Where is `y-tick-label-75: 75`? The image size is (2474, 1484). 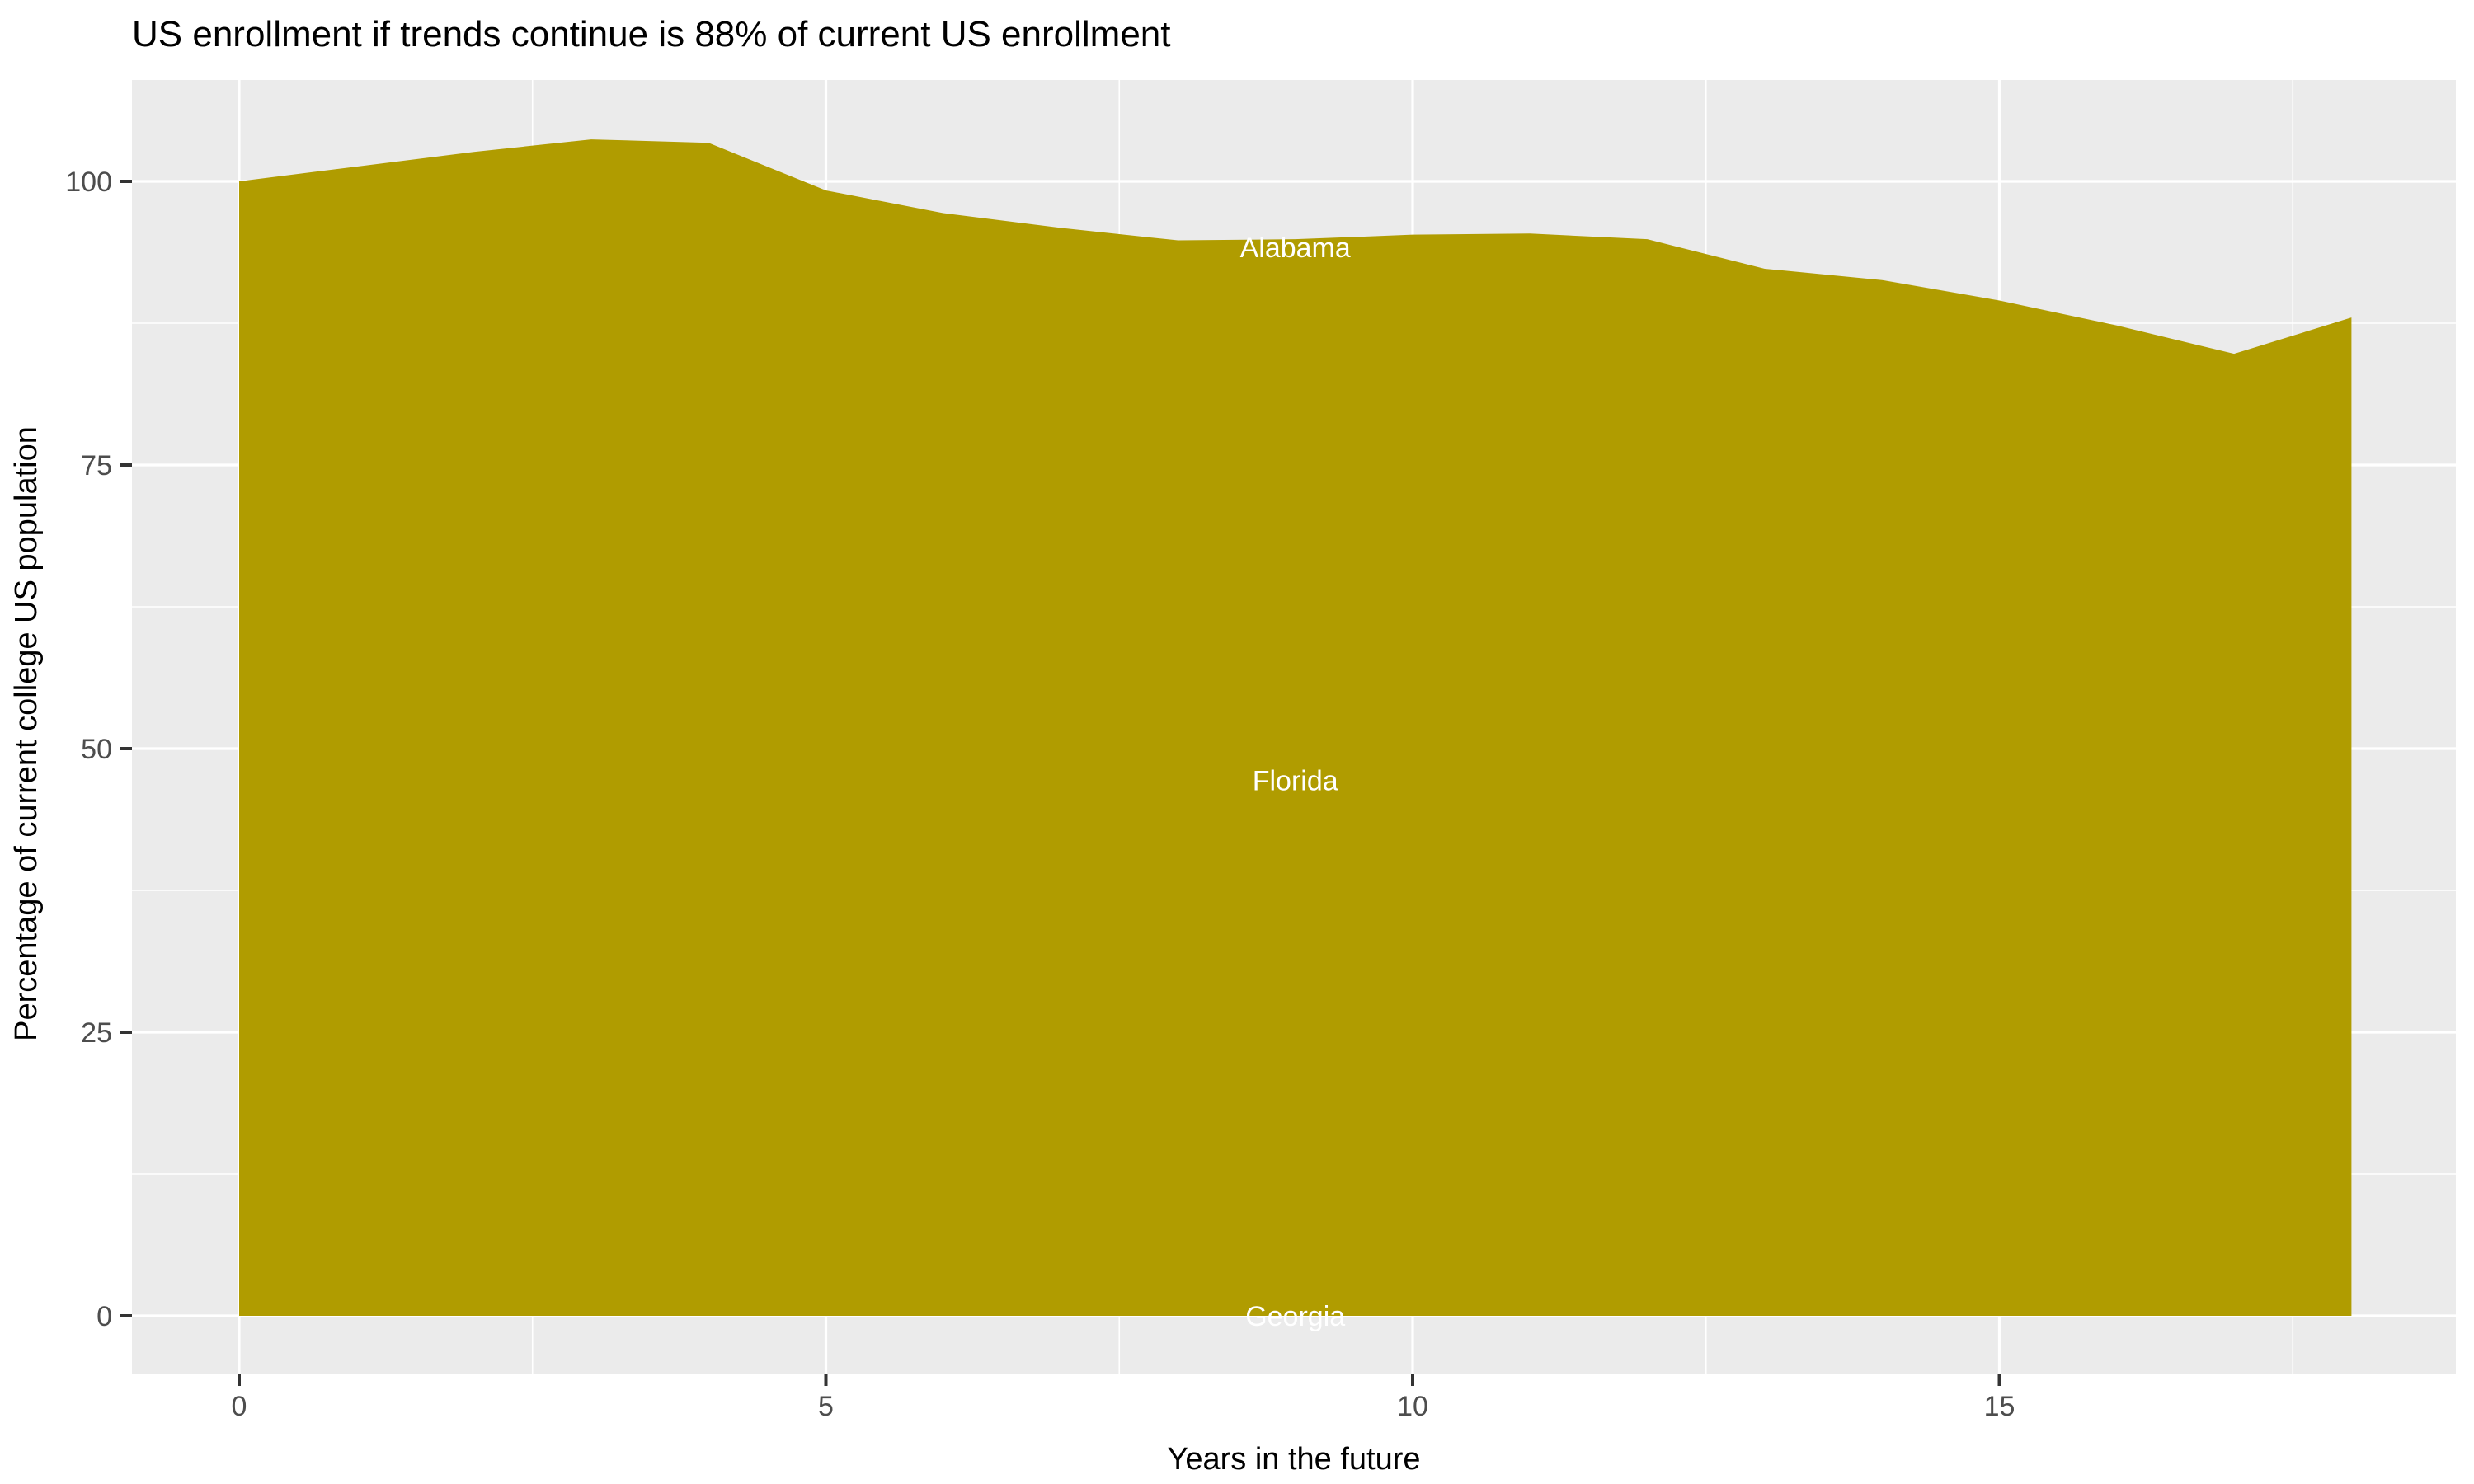
y-tick-label-75: 75 is located at coordinates (96, 465).